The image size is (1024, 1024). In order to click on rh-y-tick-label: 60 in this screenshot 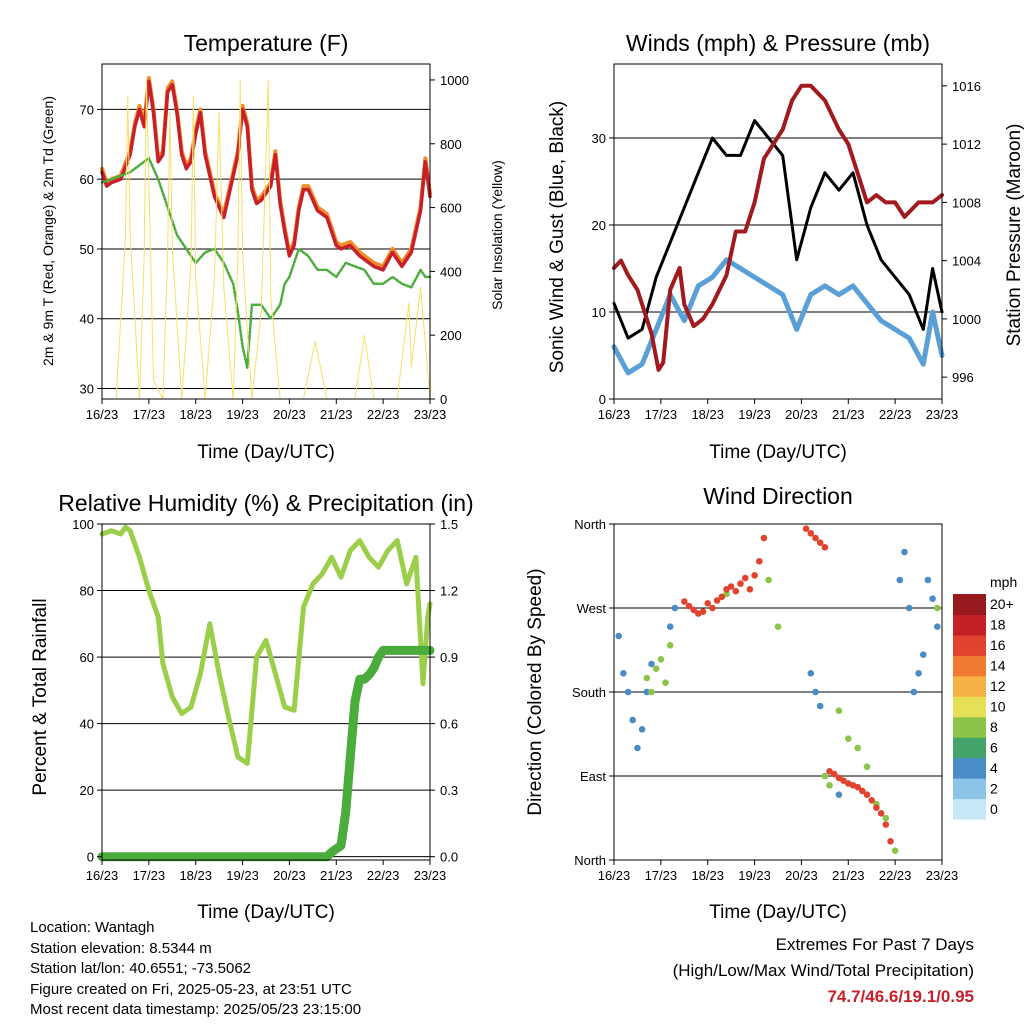, I will do `click(87, 657)`.